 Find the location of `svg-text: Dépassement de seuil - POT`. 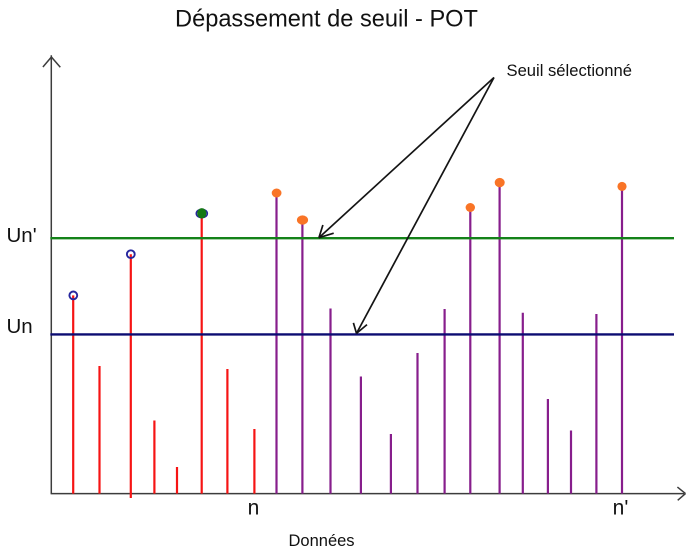

svg-text: Dépassement de seuil - POT is located at coordinates (326, 19).